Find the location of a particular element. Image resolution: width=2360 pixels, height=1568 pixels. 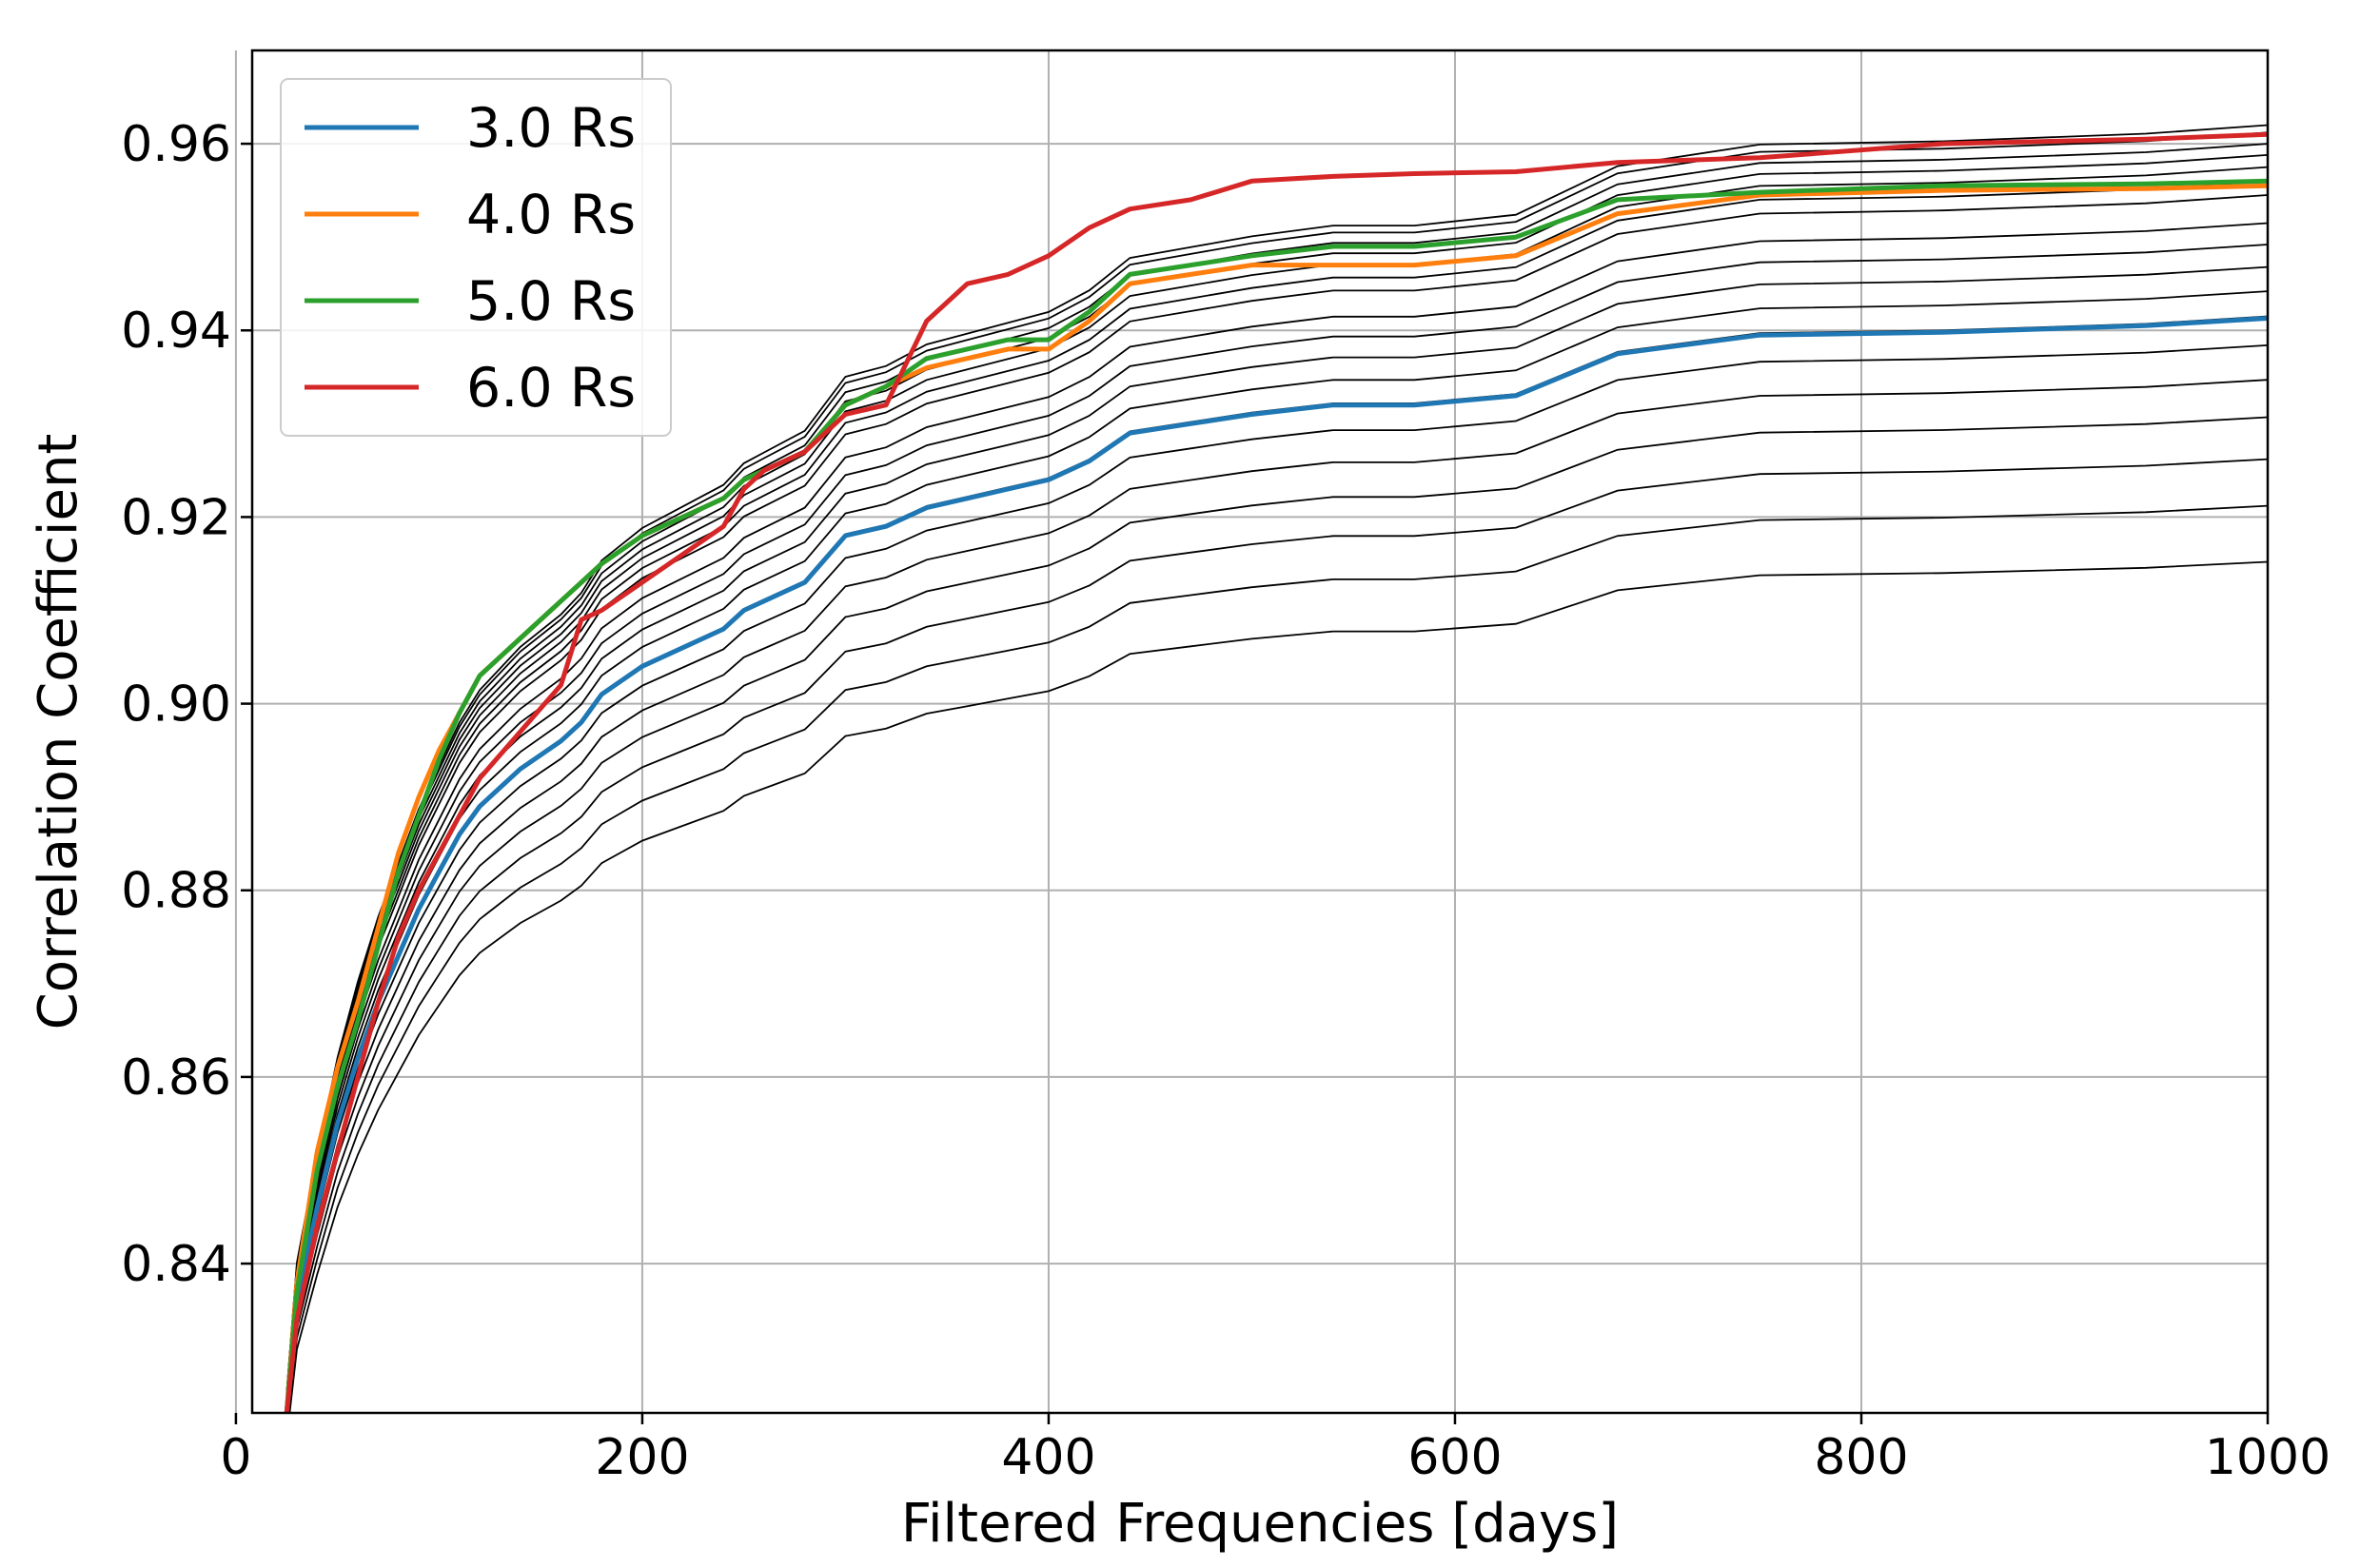

x-axis-title: Filtered Frequencies [days] is located at coordinates (1260, 1524).